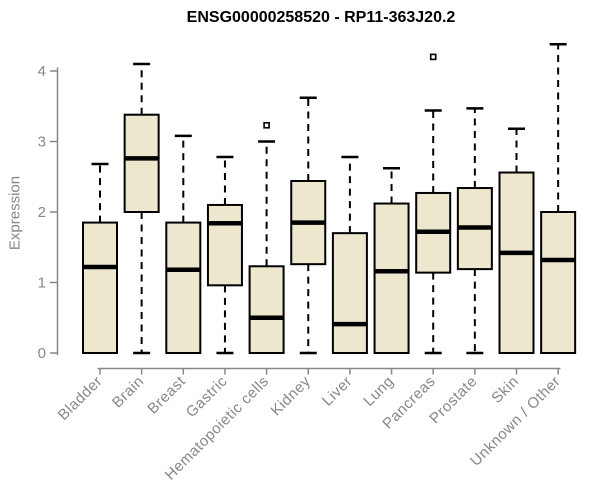 This screenshot has width=600, height=500. What do you see at coordinates (378, 391) in the screenshot?
I see `x-category-label-lung: Lung` at bounding box center [378, 391].